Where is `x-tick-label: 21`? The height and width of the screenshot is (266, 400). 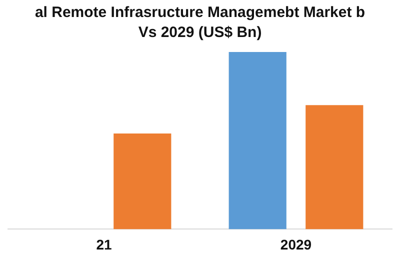
x-tick-label: 21 is located at coordinates (104, 244).